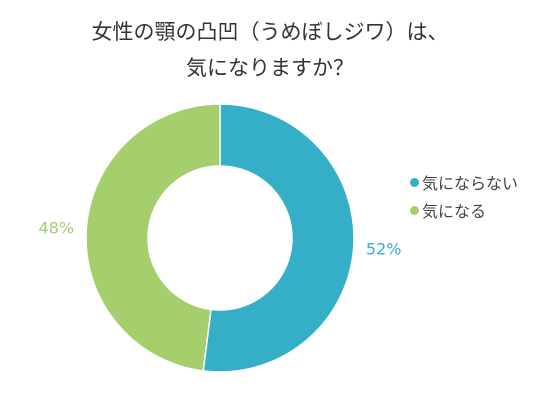 The image size is (540, 400). I want to click on chart-legend: 気にならない 気になる, so click(464, 200).